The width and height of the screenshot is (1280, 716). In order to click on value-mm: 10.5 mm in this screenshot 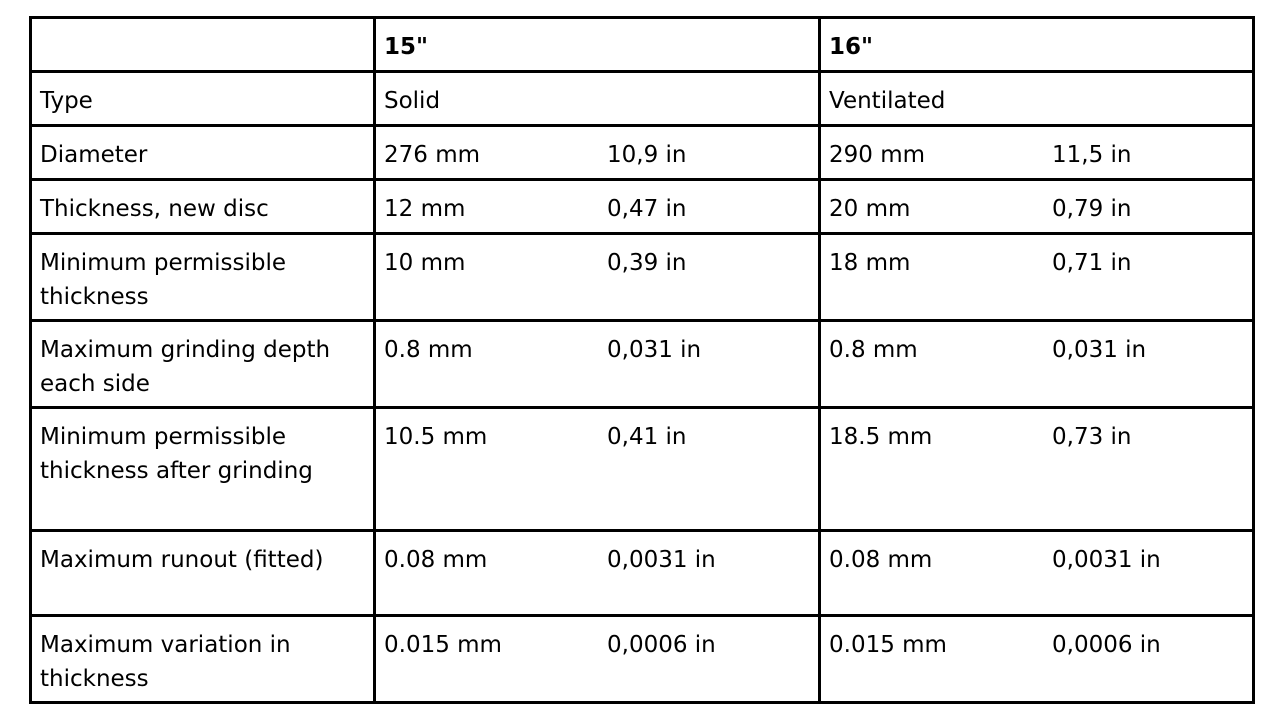, I will do `click(436, 437)`.